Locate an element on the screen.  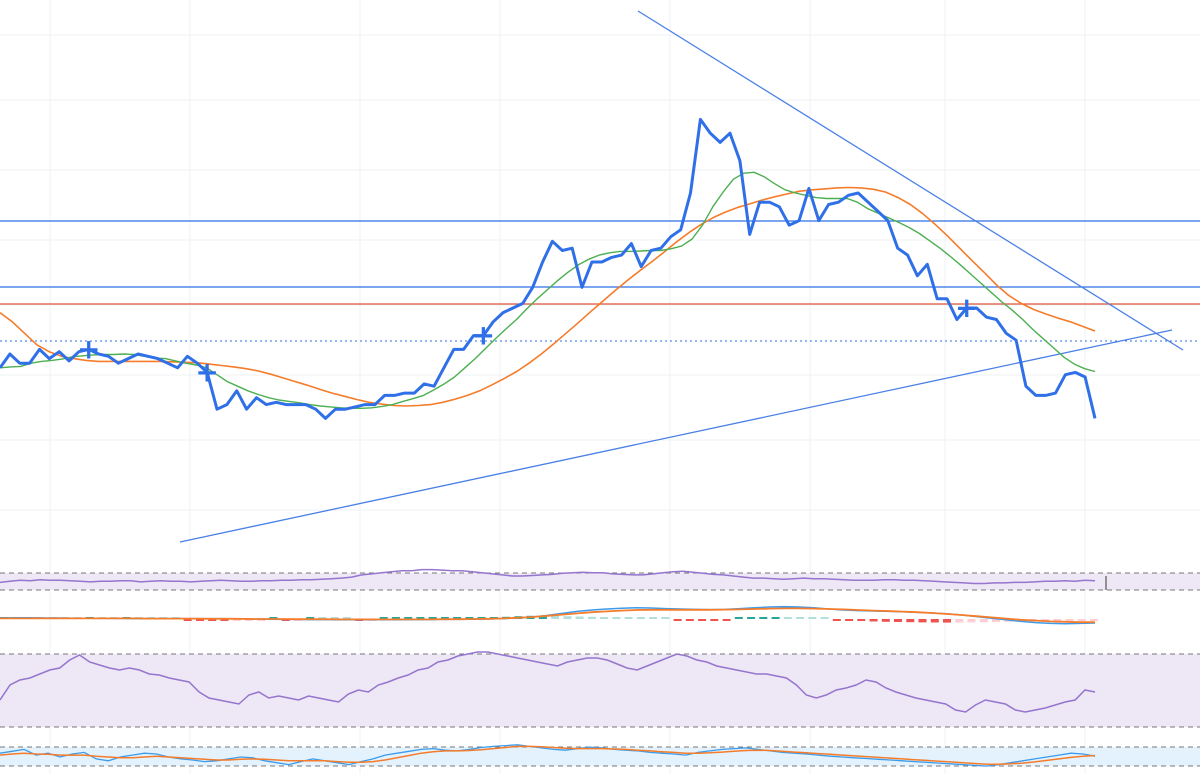
macd-signal-line is located at coordinates (547, 615).